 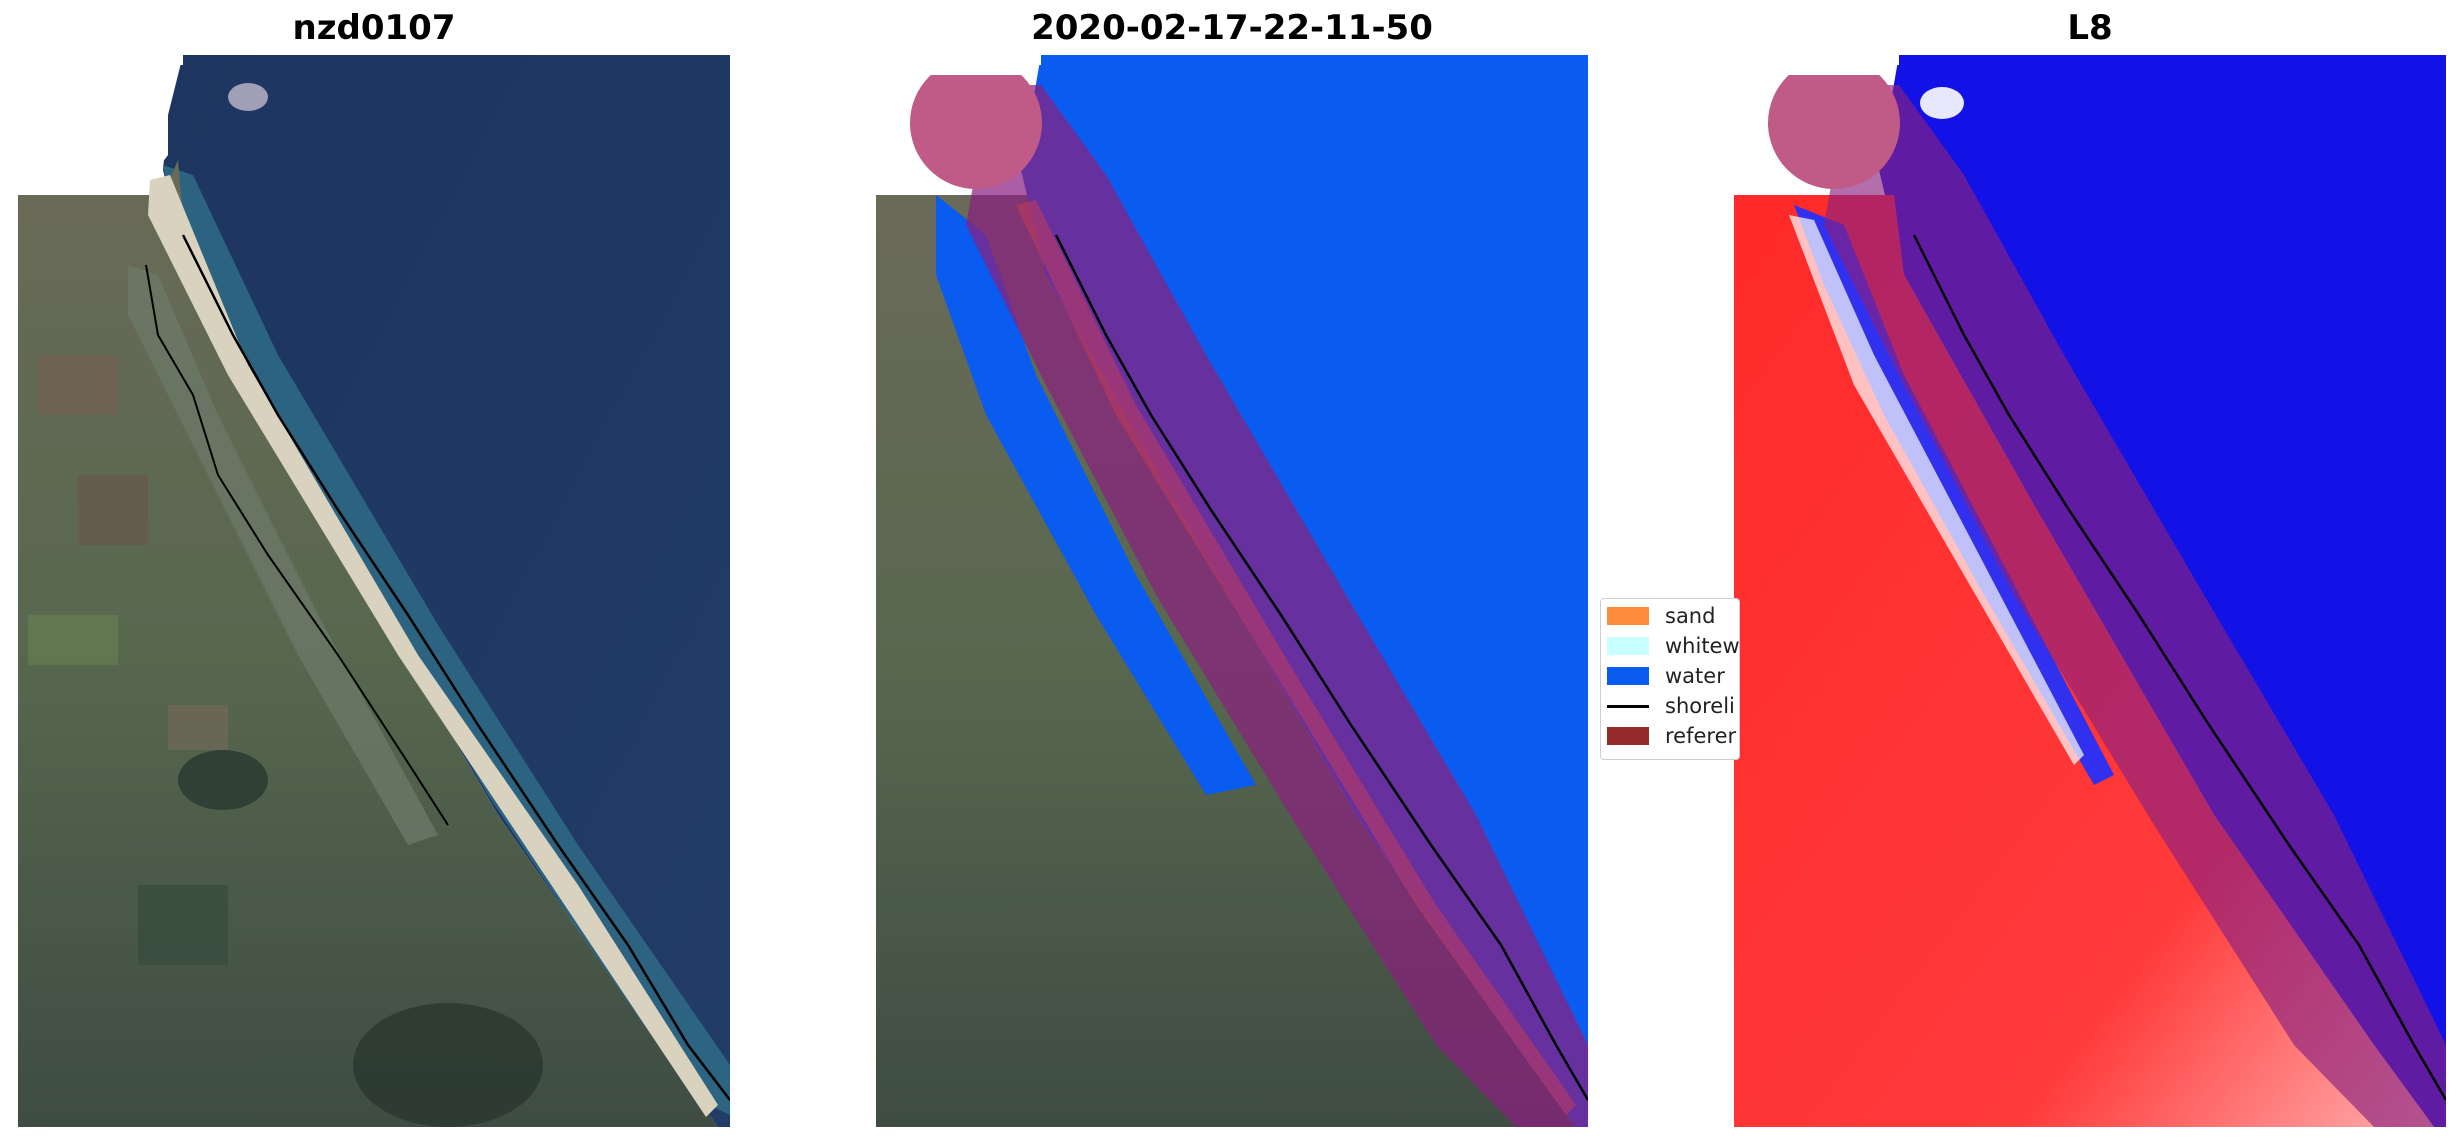 I want to click on legend-item-water: water, so click(x=1666, y=676).